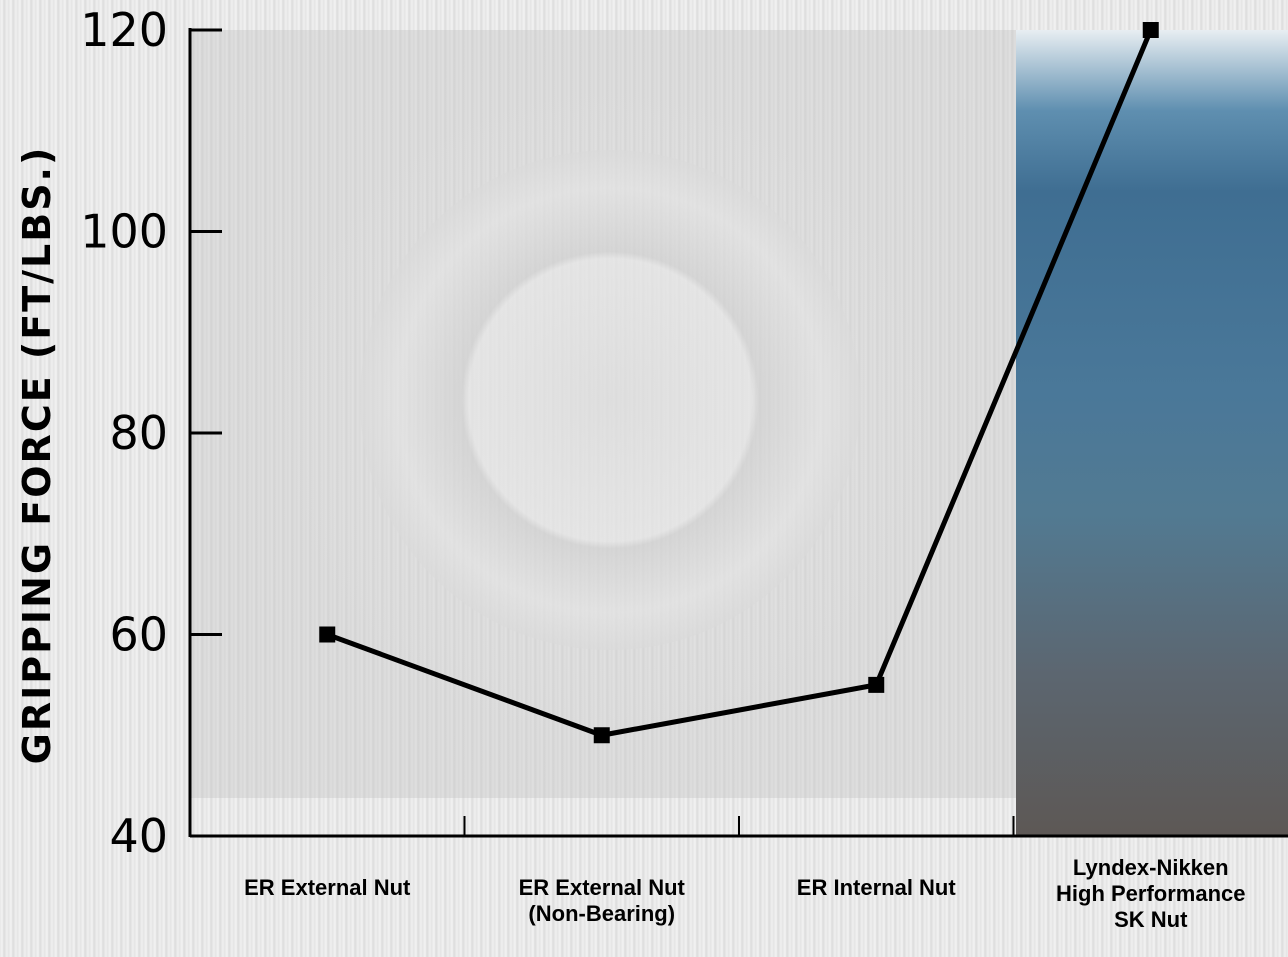 The height and width of the screenshot is (957, 1288). I want to click on x-category-label: ER External Nut, so click(327, 887).